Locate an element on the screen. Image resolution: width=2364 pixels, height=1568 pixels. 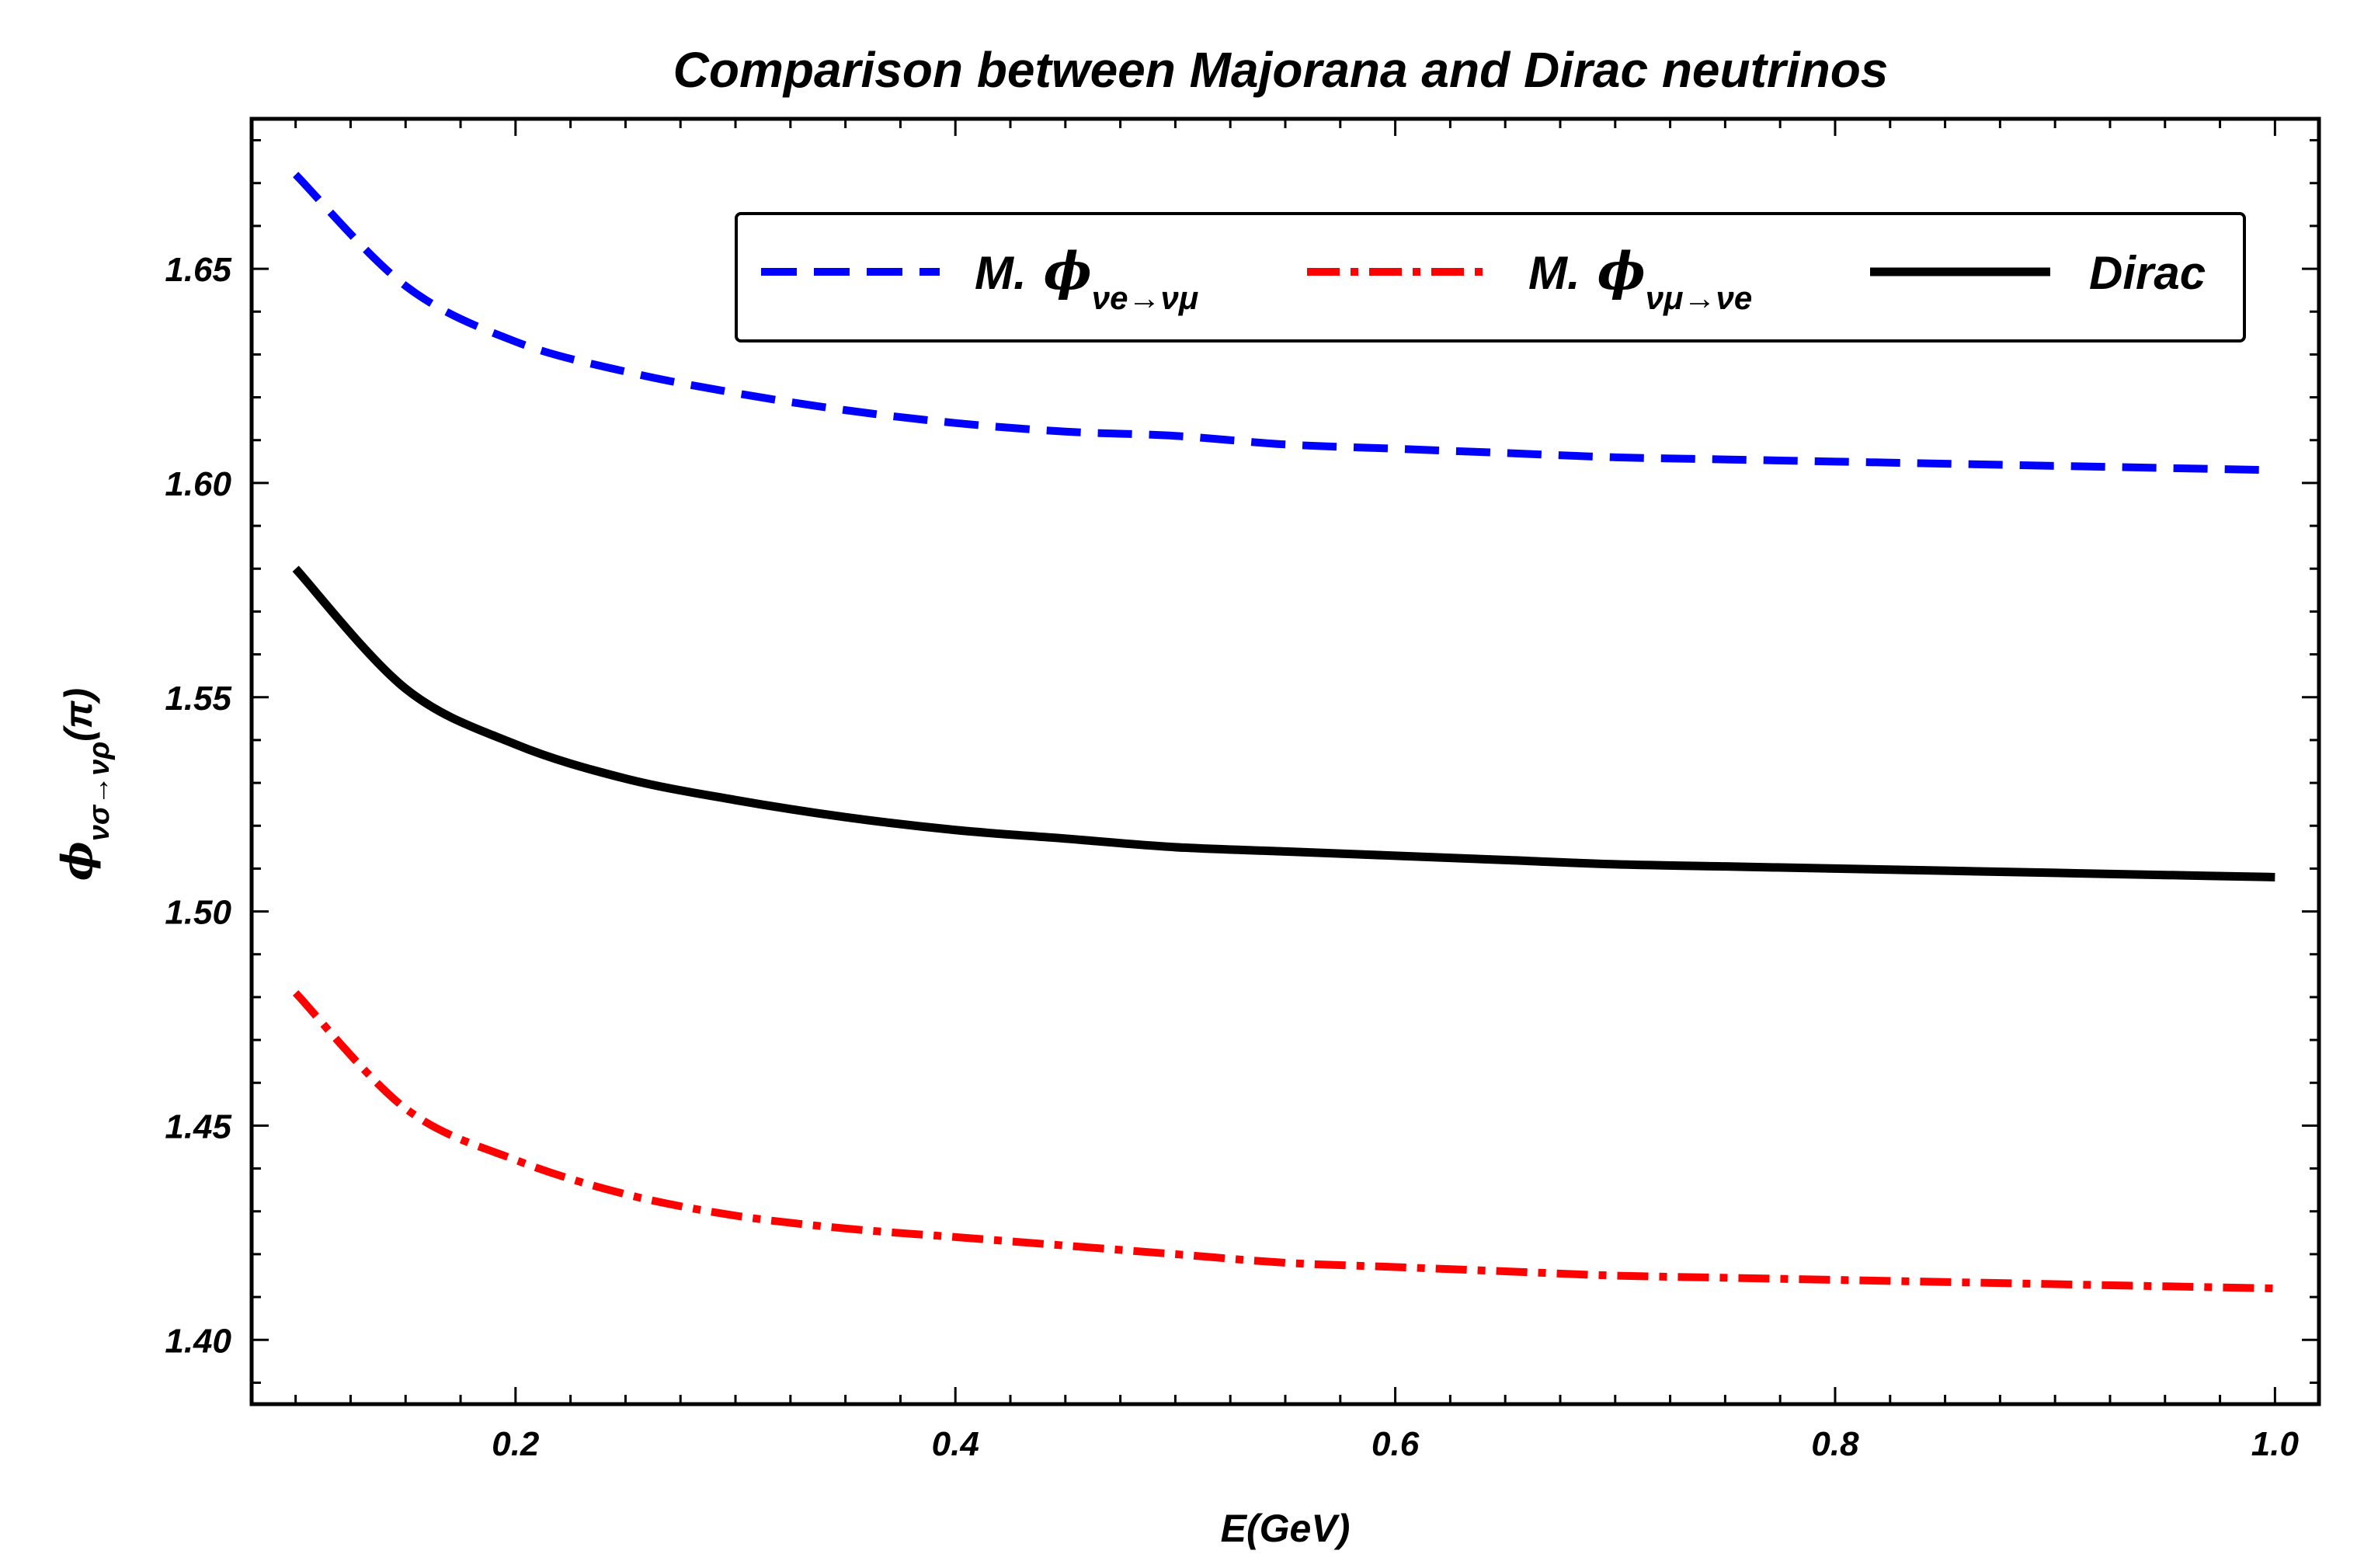
legend: M. ϕνe→νμ M. ϕνμ→νe Dirac is located at coordinates (1490, 277).